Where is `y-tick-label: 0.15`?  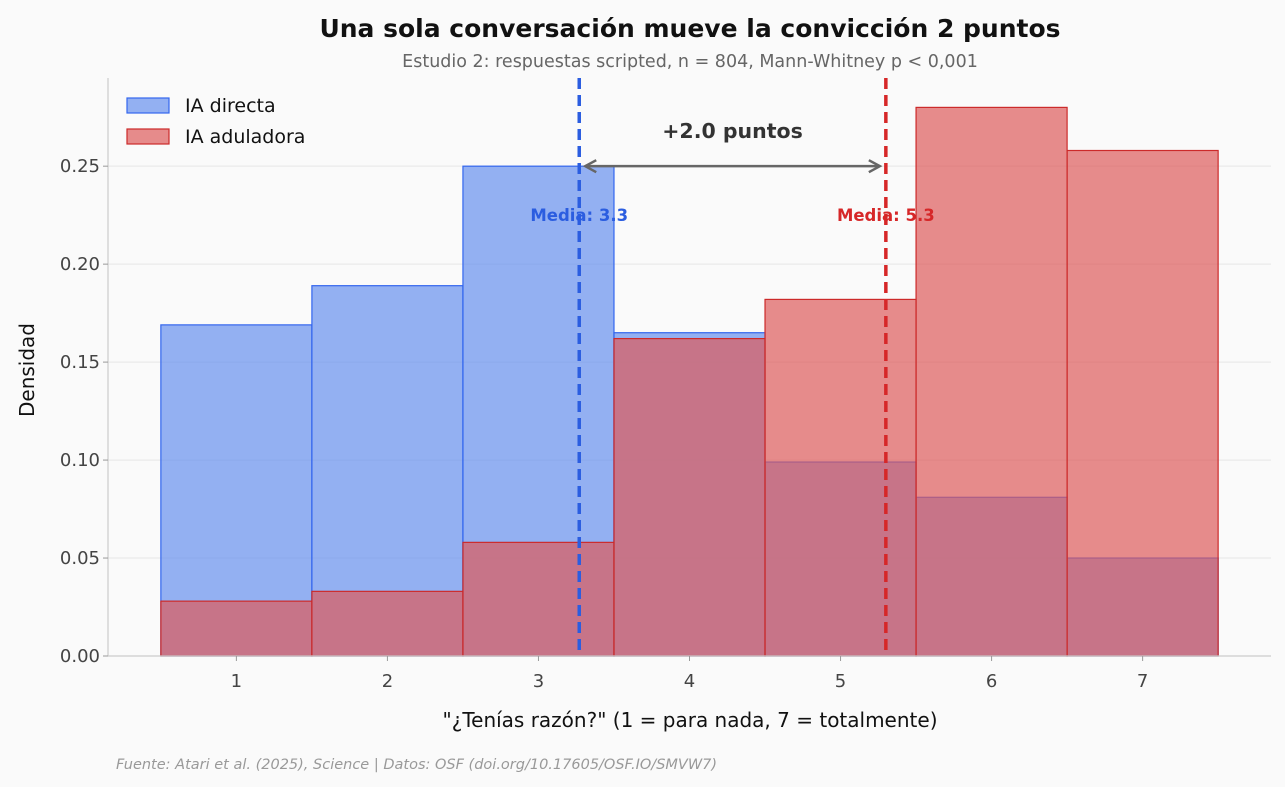 y-tick-label: 0.15 is located at coordinates (80, 362).